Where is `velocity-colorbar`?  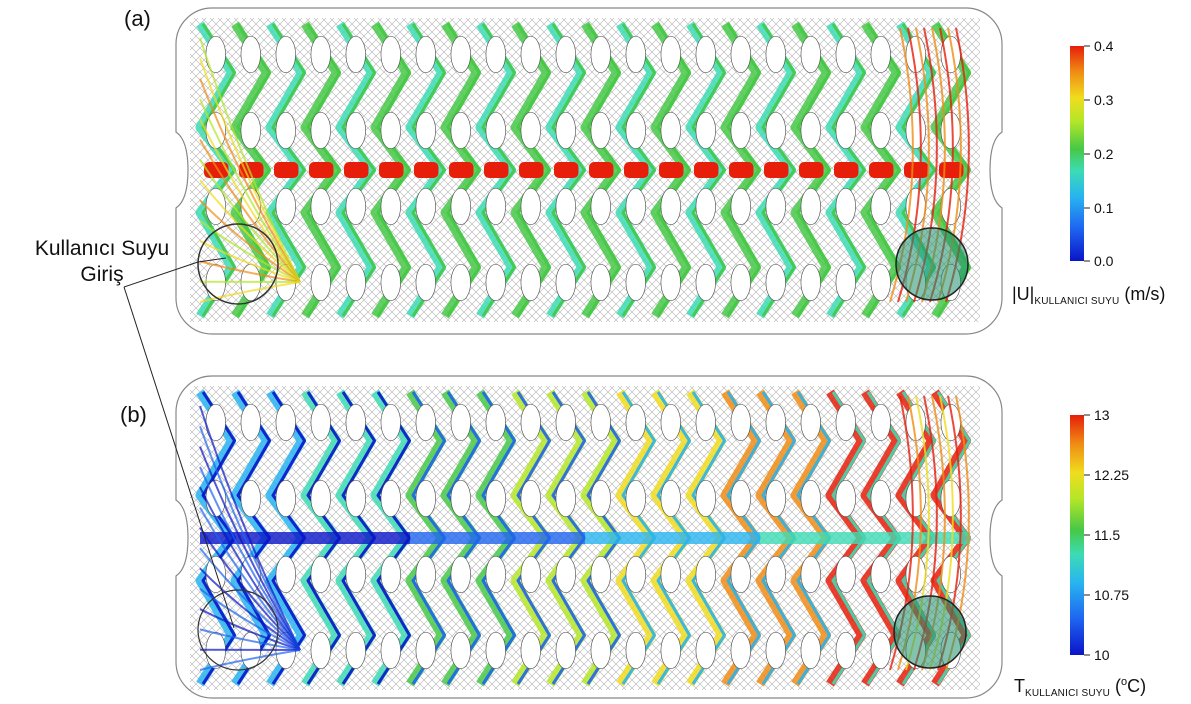 velocity-colorbar is located at coordinates (1077, 153).